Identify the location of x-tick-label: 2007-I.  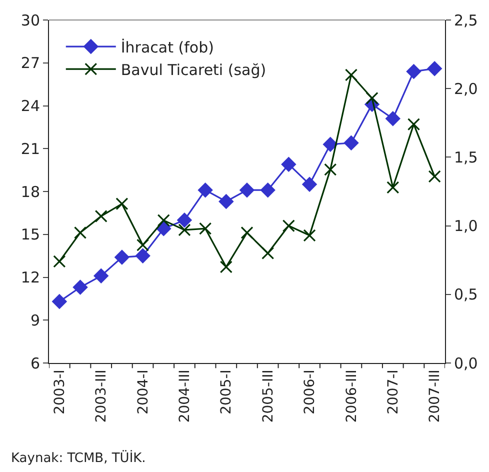
(393, 392).